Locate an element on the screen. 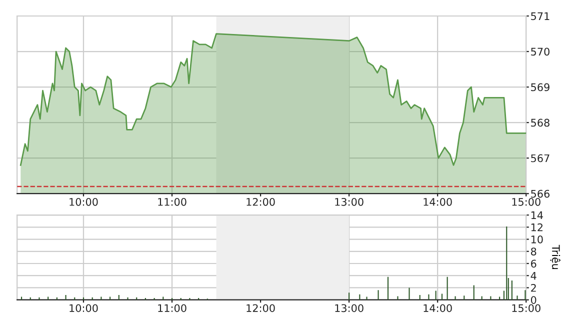 Image resolution: width=570 pixels, height=320 pixels. y-tick-label: 567 is located at coordinates (540, 158).